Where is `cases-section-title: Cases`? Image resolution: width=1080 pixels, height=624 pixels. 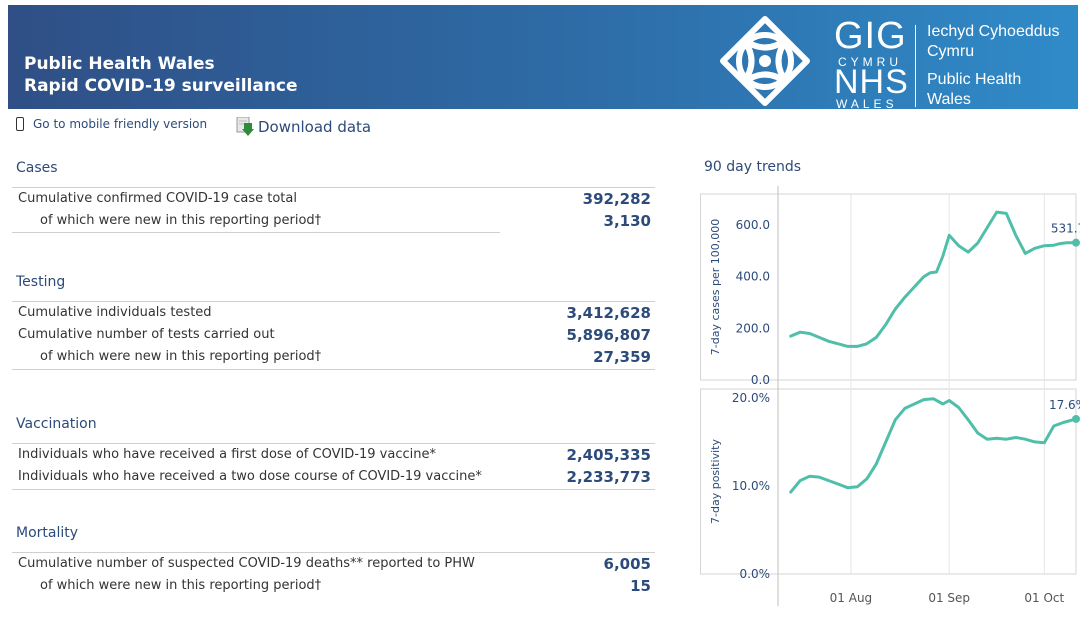
cases-section-title: Cases is located at coordinates (37, 168).